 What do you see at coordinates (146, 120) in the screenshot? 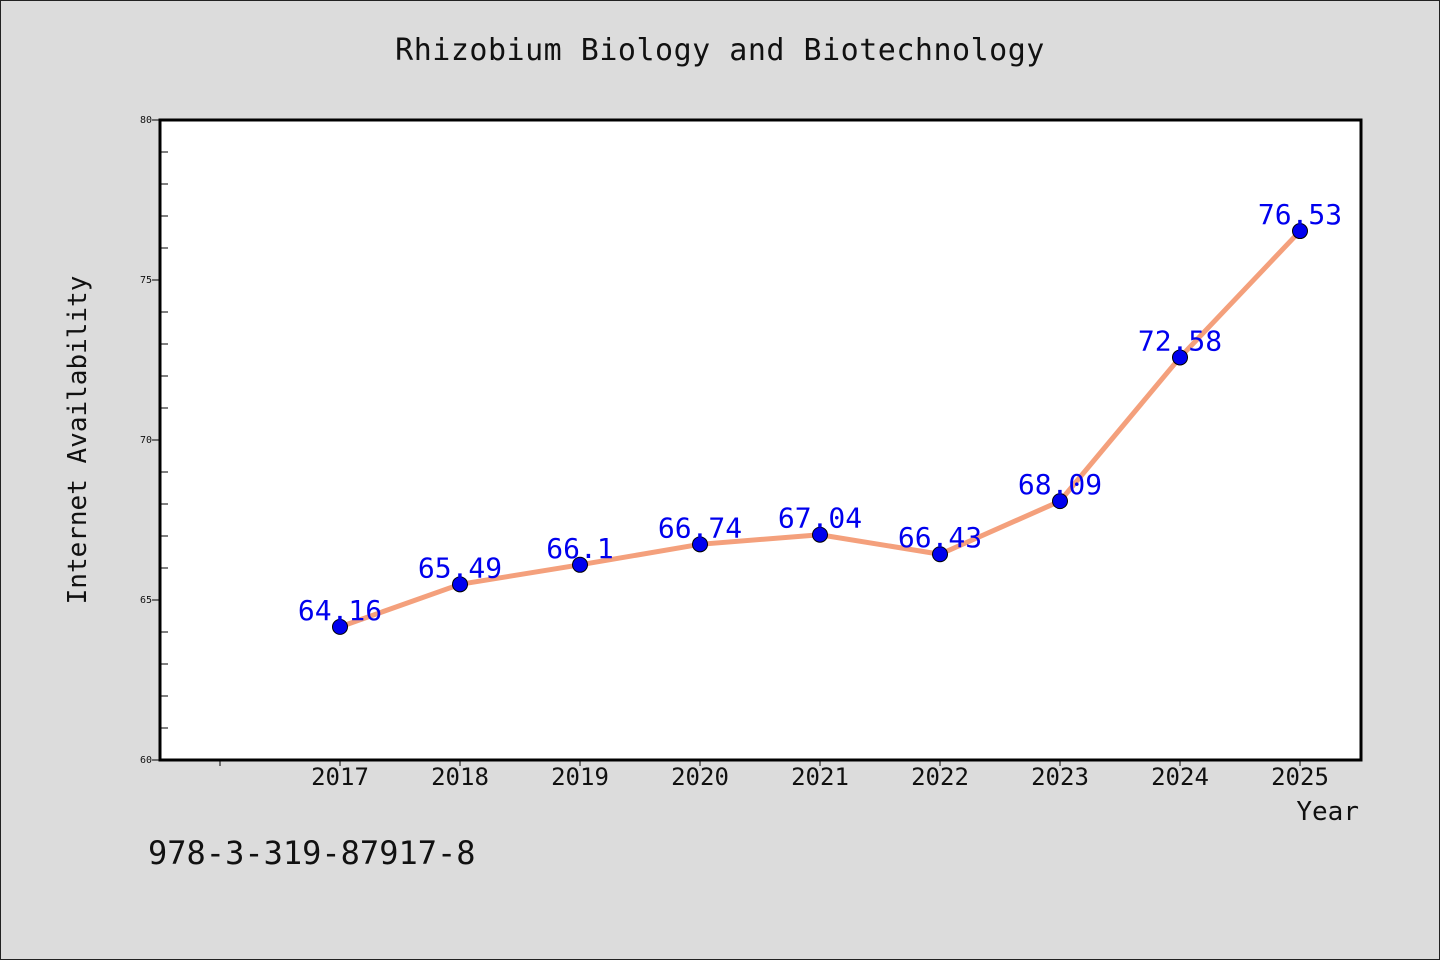
I see `y-tick-label: 80` at bounding box center [146, 120].